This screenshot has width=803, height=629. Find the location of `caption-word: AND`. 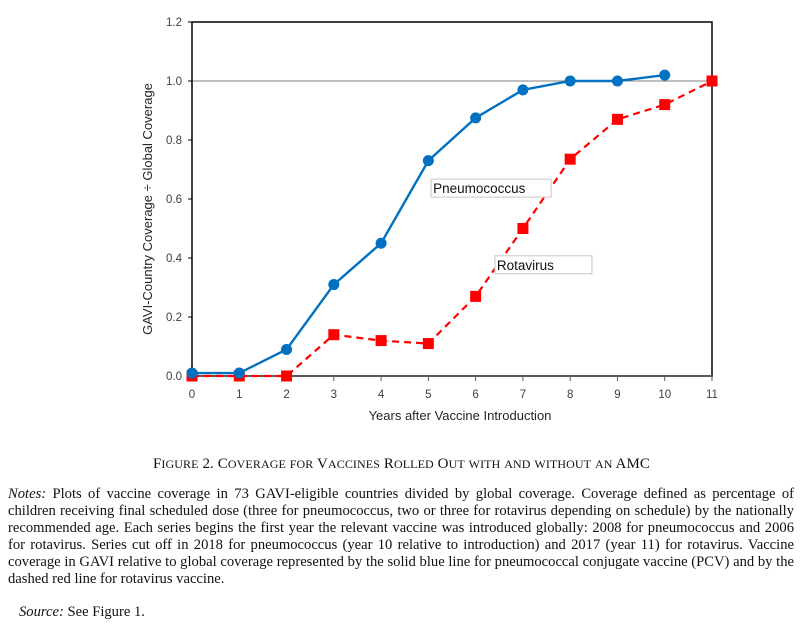

caption-word: AND is located at coordinates (517, 464).